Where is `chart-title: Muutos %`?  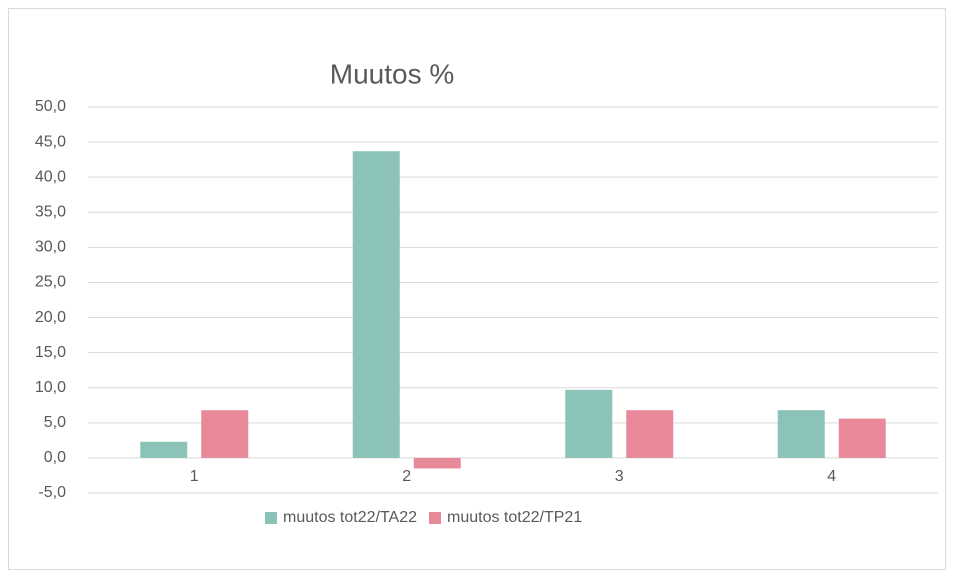 chart-title: Muutos % is located at coordinates (392, 73).